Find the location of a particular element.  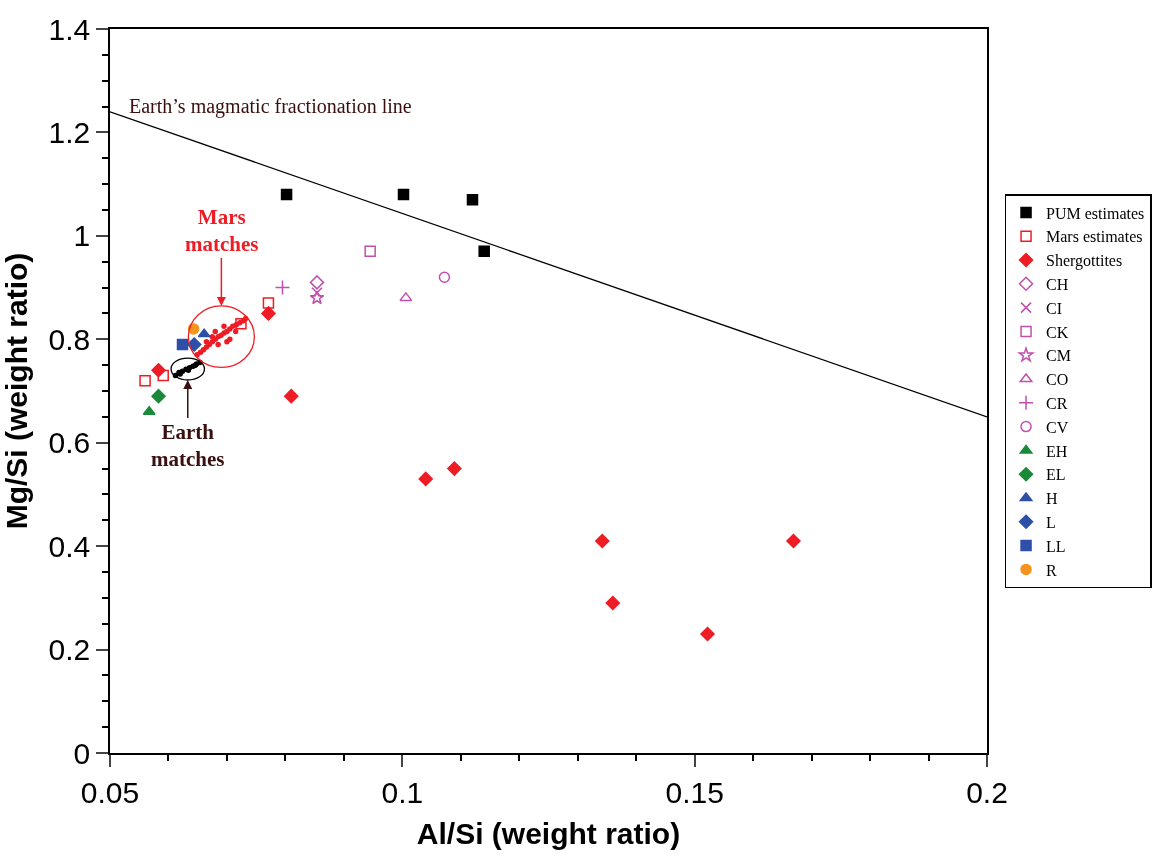

legend-label: CV is located at coordinates (1057, 427).